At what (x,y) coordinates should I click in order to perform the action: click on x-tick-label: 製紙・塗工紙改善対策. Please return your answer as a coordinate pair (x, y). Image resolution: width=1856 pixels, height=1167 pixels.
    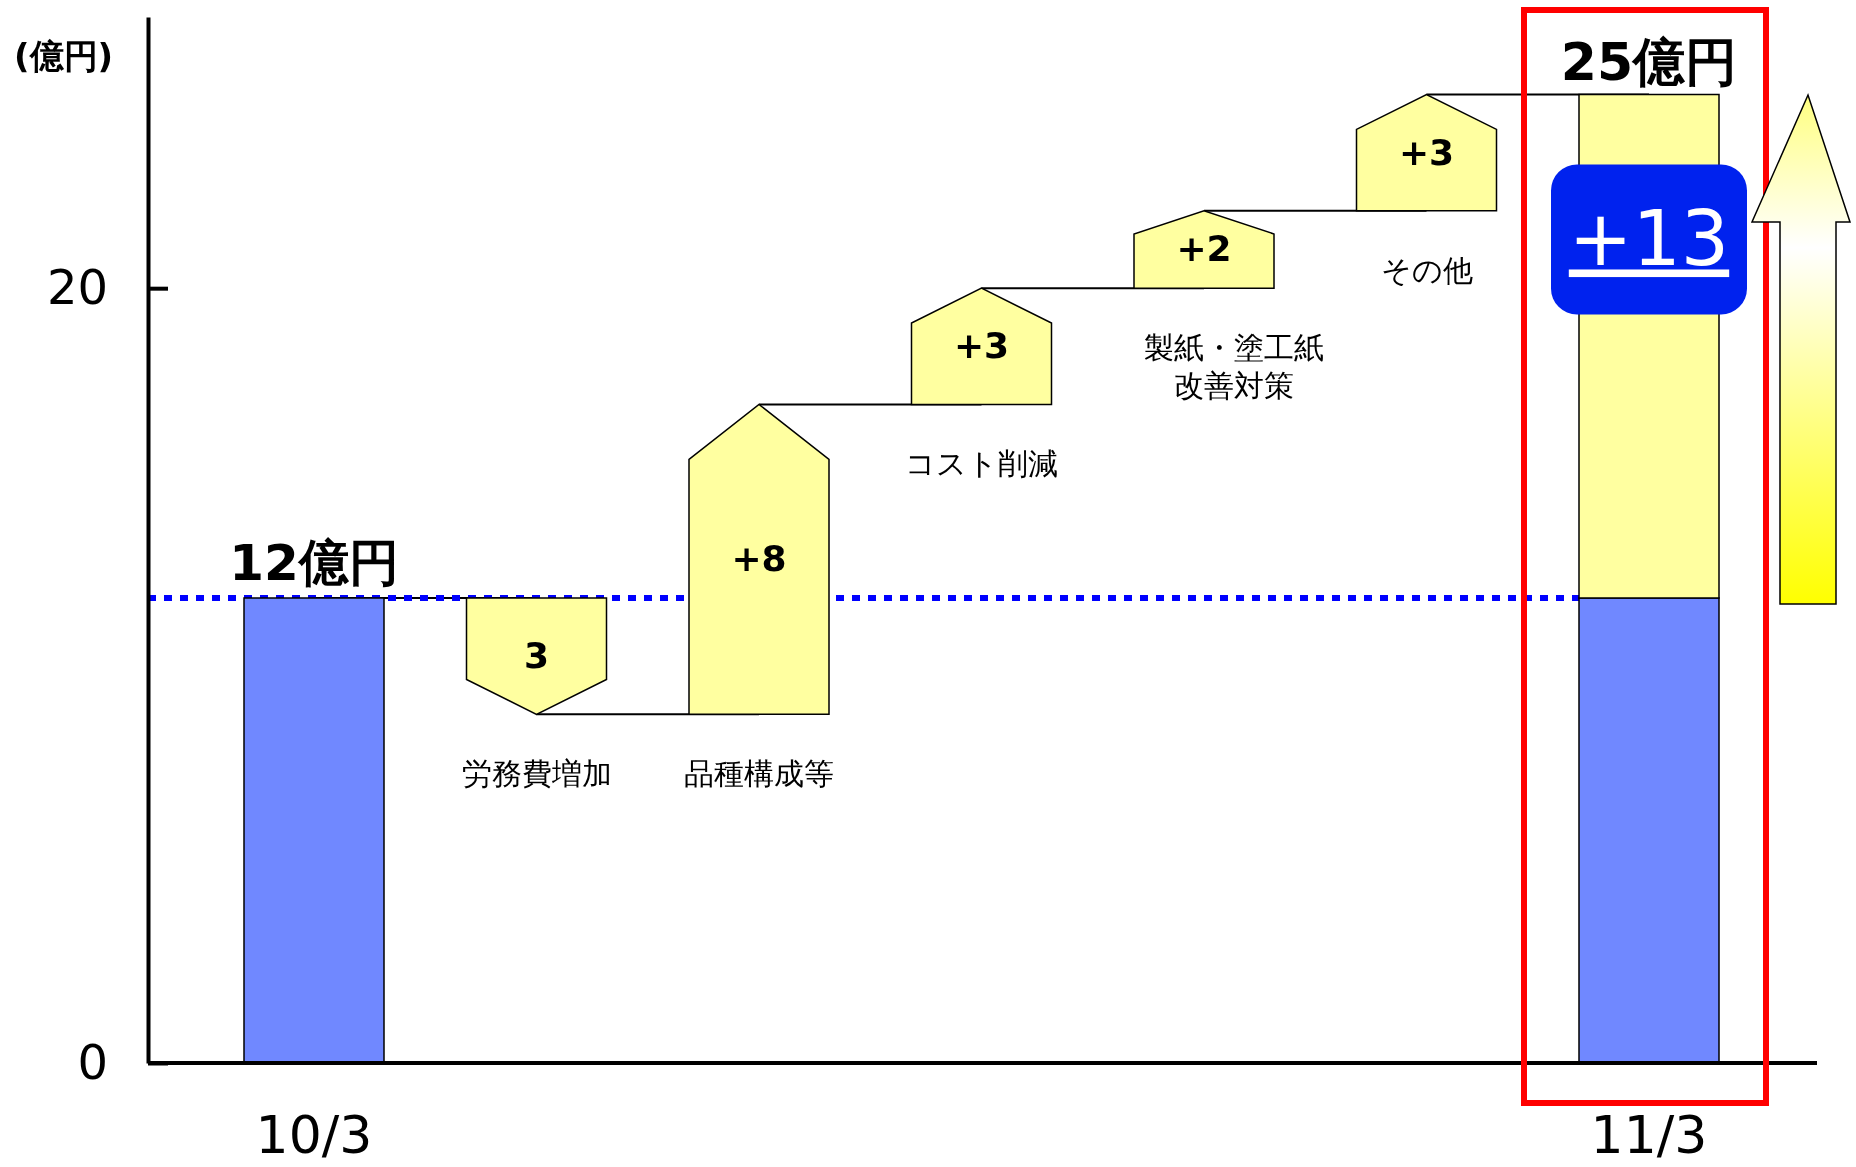
    Looking at the image, I should click on (1234, 367).